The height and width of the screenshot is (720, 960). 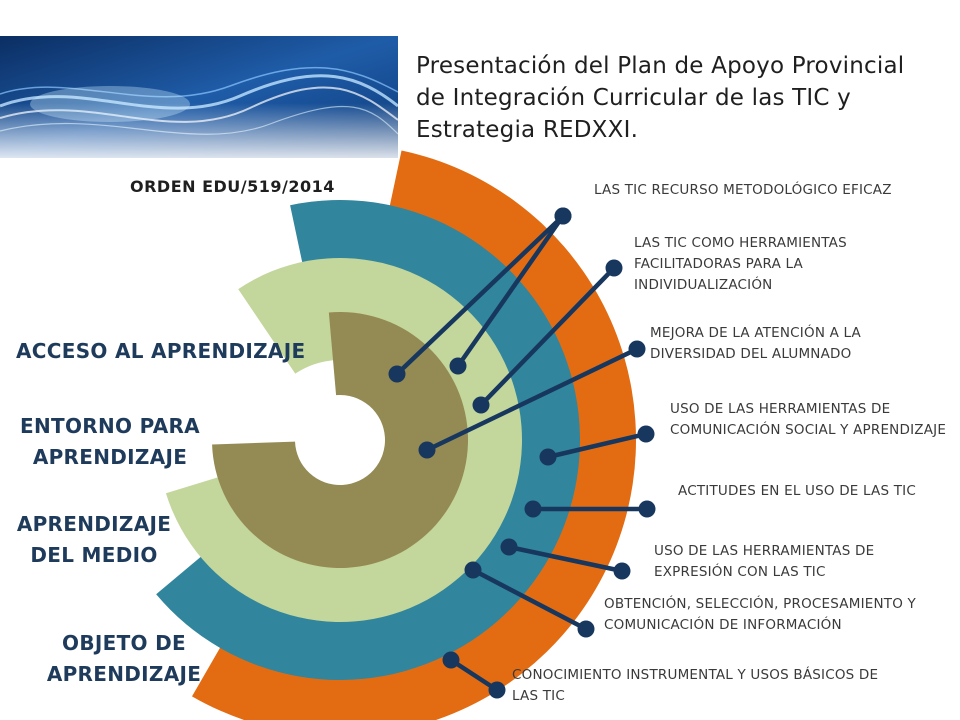 What do you see at coordinates (647, 509) in the screenshot?
I see `connector-actitudes-end-dot` at bounding box center [647, 509].